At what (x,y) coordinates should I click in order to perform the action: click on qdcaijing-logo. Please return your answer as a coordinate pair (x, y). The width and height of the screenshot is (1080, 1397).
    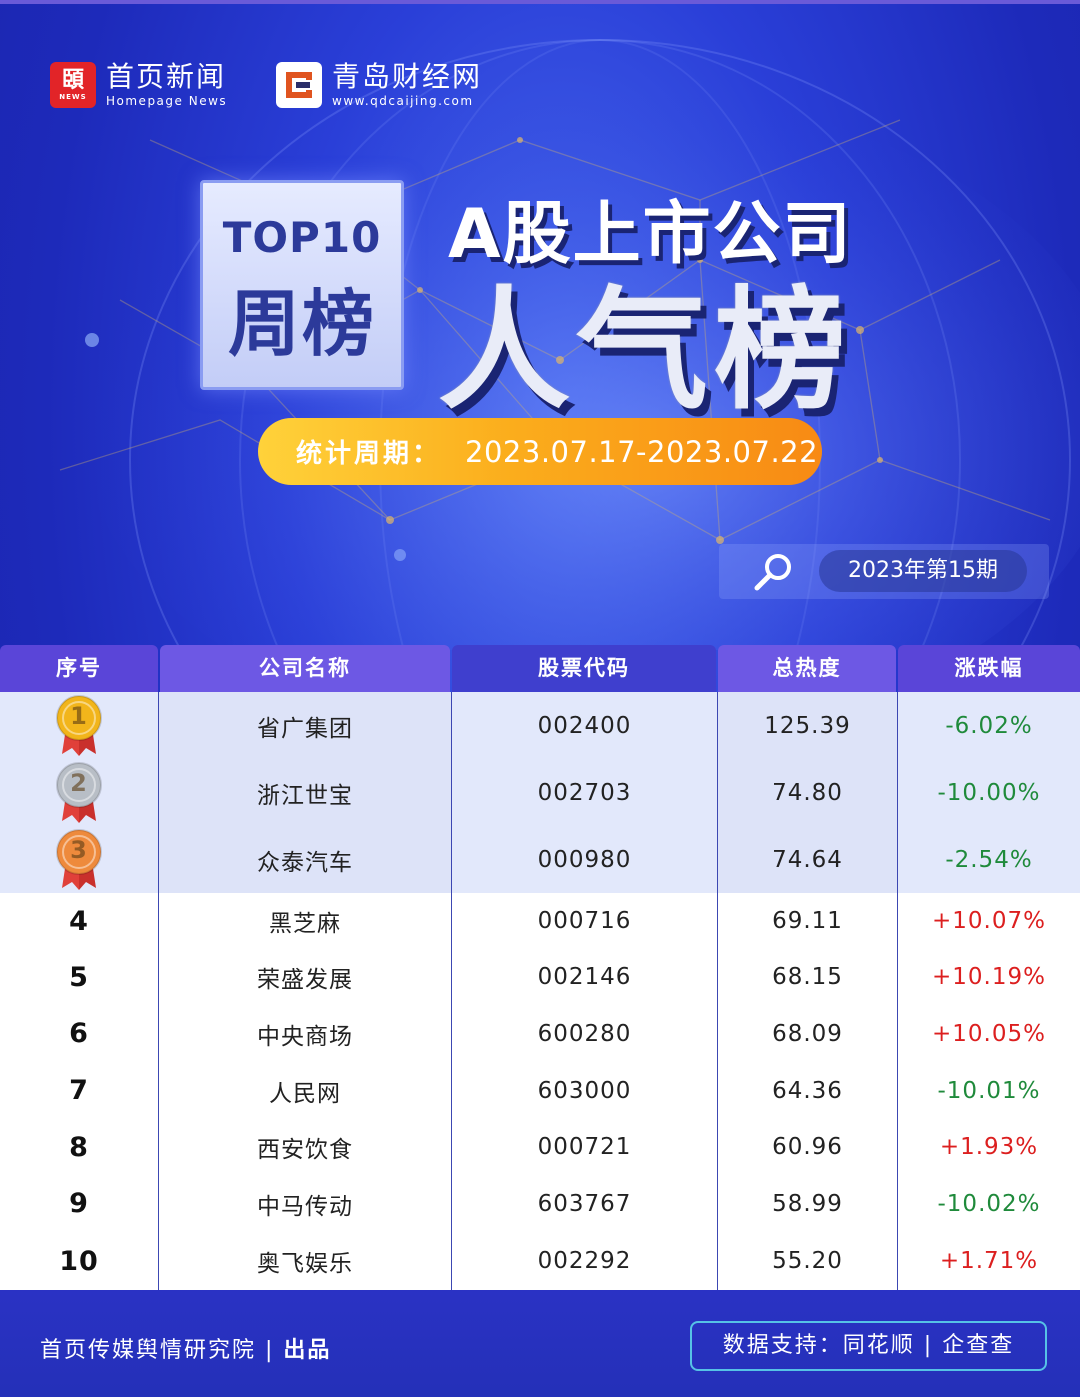
    Looking at the image, I should click on (299, 85).